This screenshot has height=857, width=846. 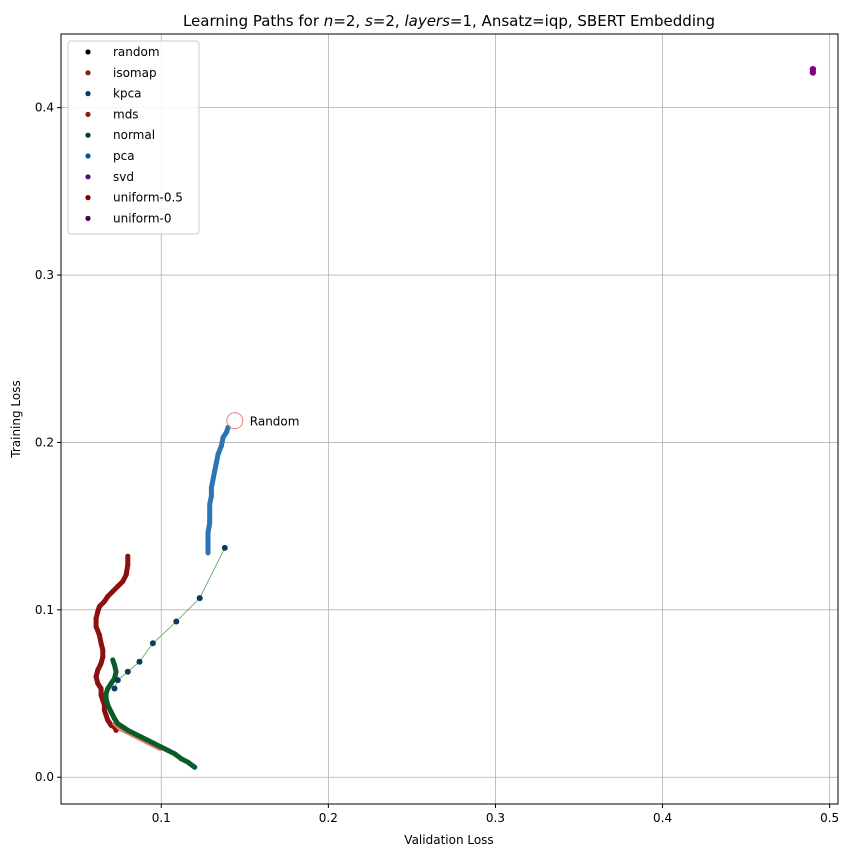 What do you see at coordinates (134, 135) in the screenshot?
I see `legend-label: normal` at bounding box center [134, 135].